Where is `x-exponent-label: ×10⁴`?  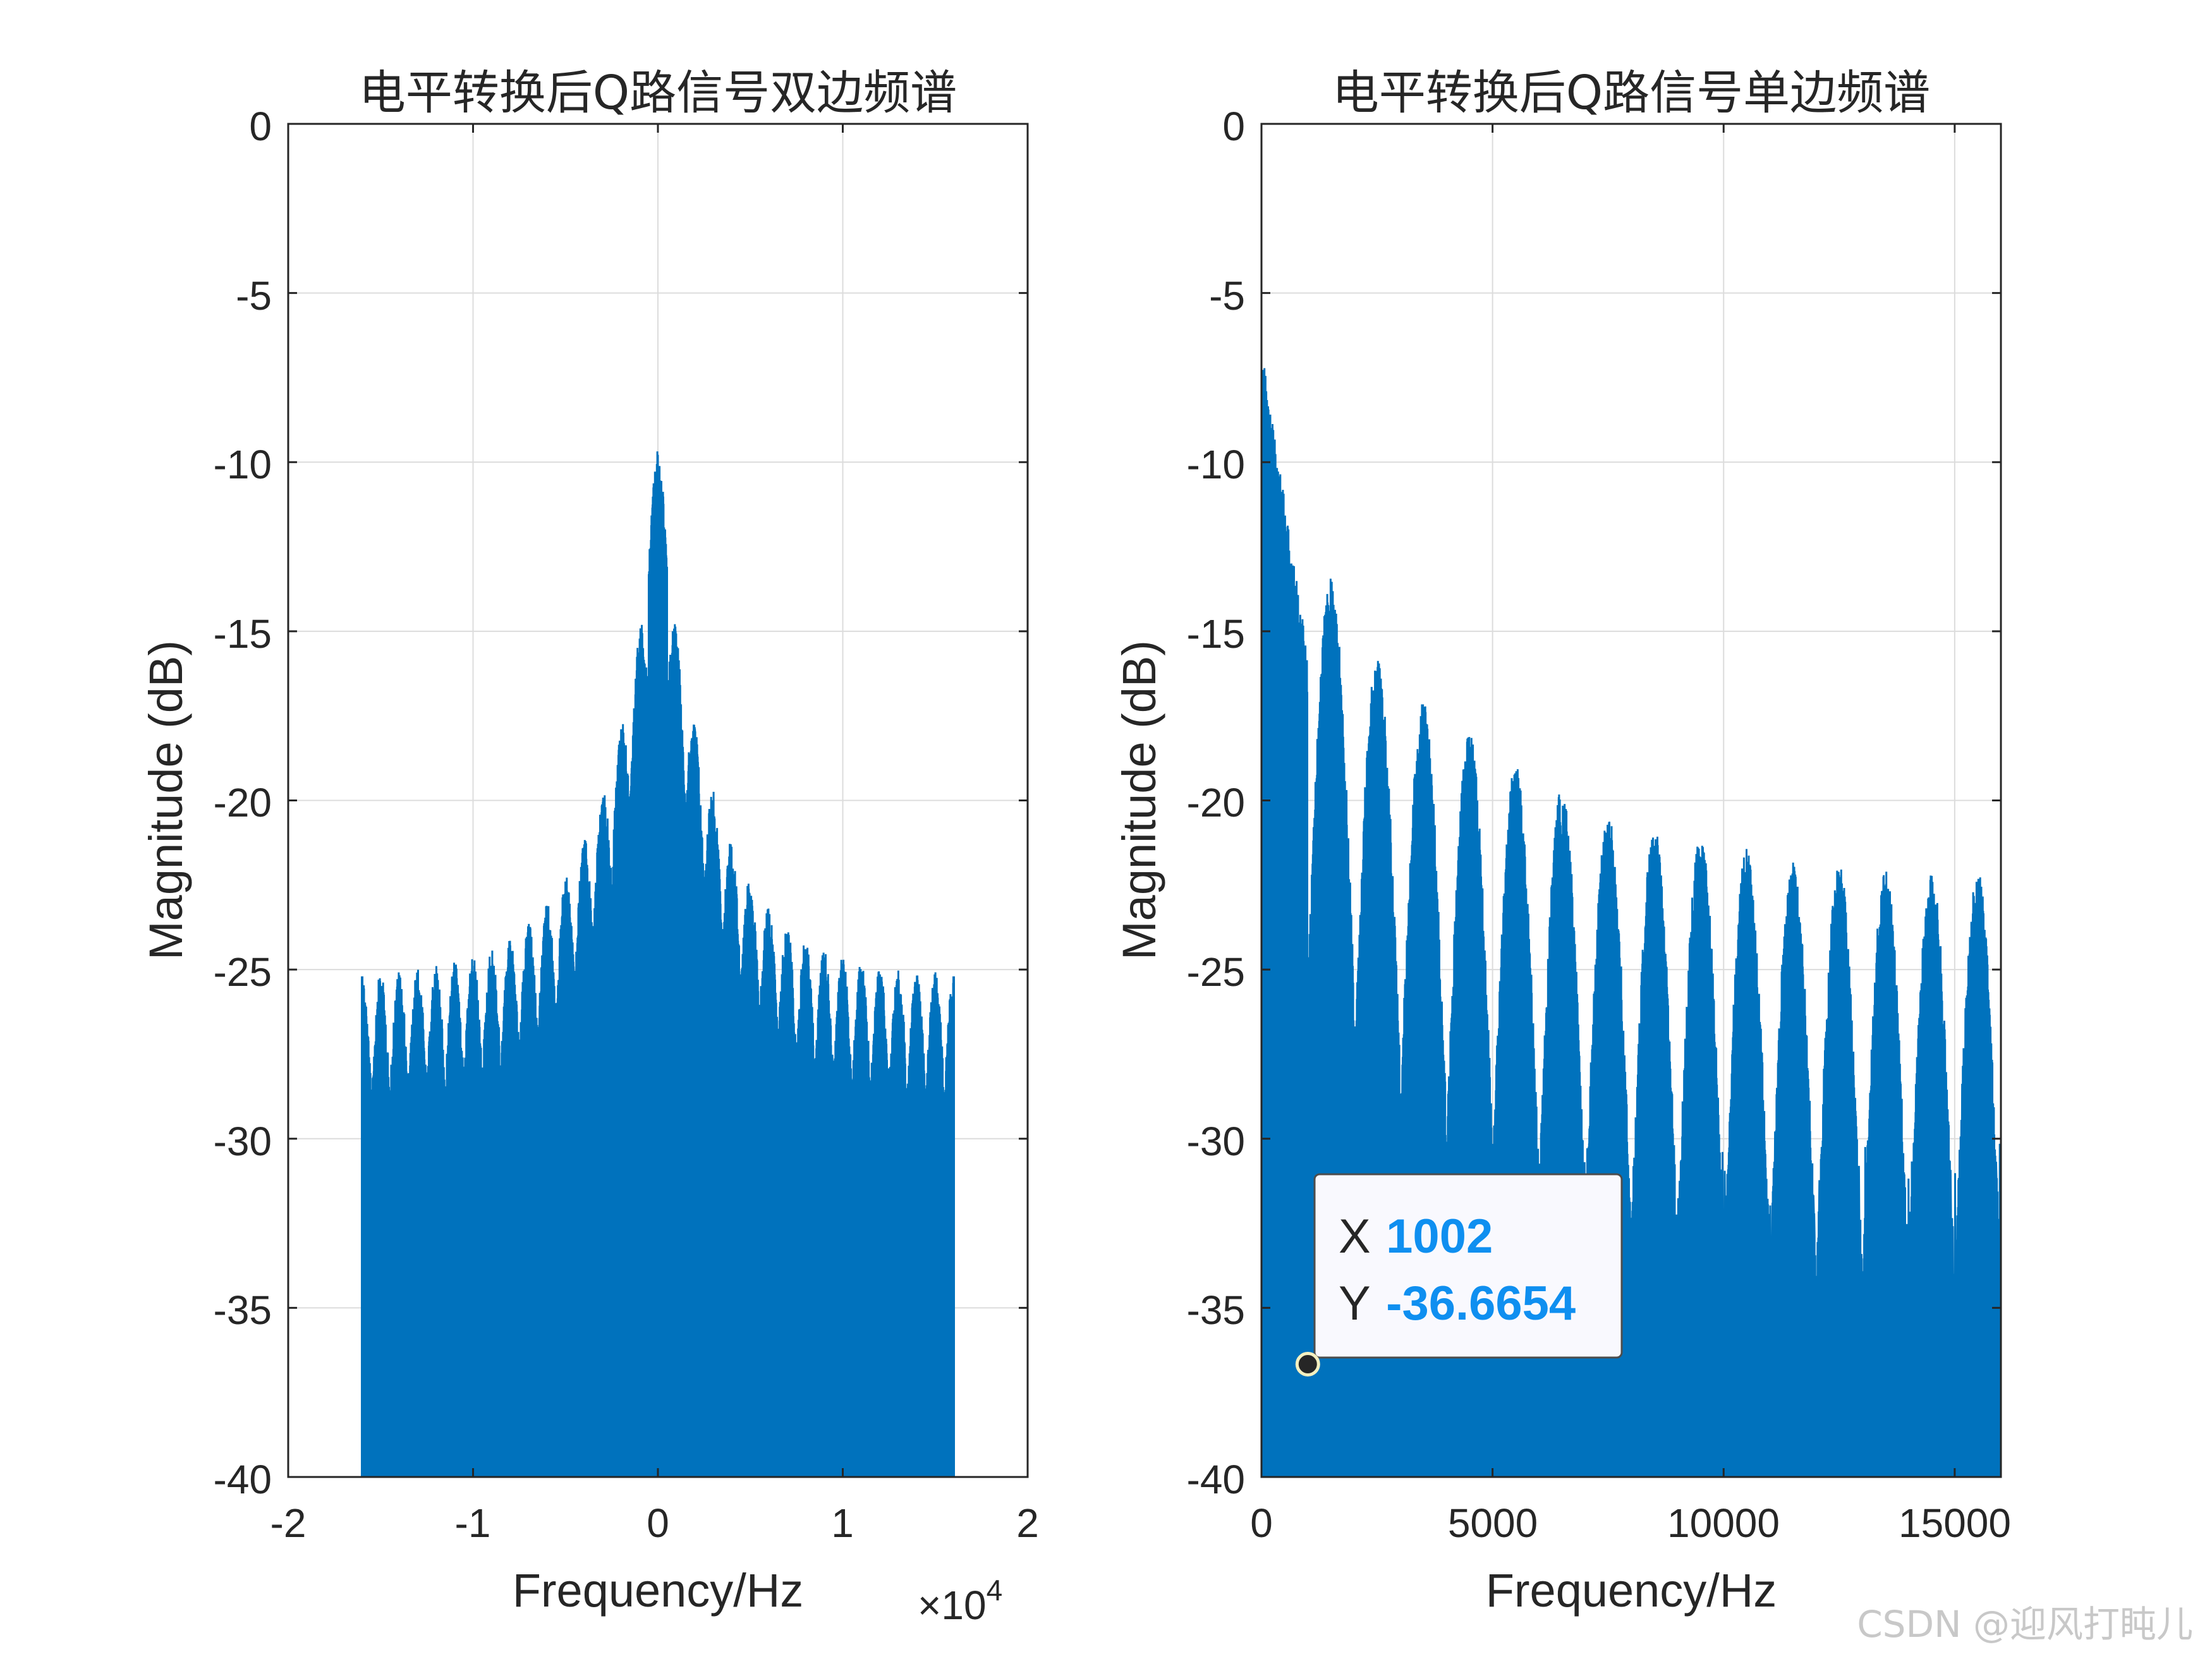
x-exponent-label: ×10⁴ is located at coordinates (960, 1601).